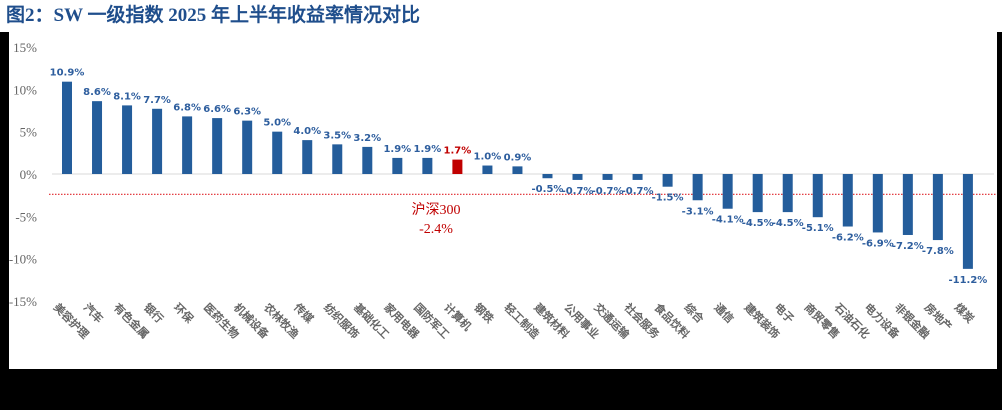 This screenshot has width=1002, height=410. Describe the element at coordinates (67, 73) in the screenshot. I see `value-label: 10.9%` at that location.